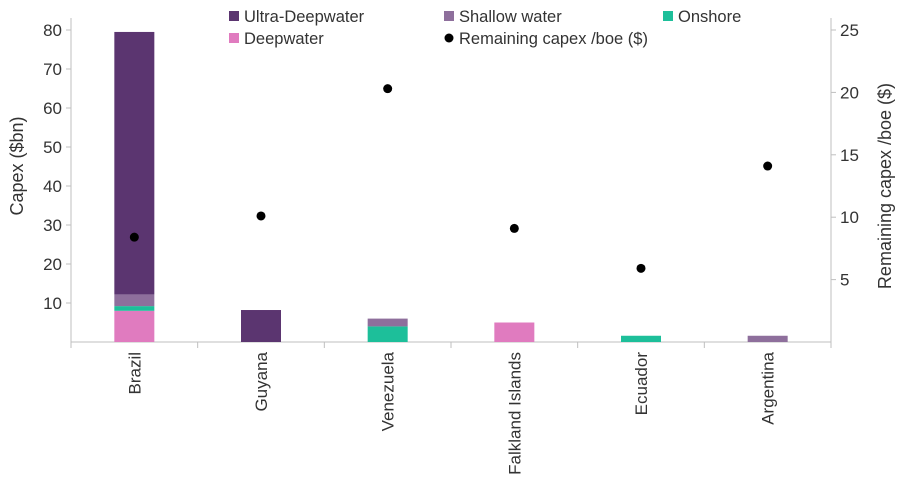 The height and width of the screenshot is (485, 900). What do you see at coordinates (52, 69) in the screenshot?
I see `y-tick-label: 70` at bounding box center [52, 69].